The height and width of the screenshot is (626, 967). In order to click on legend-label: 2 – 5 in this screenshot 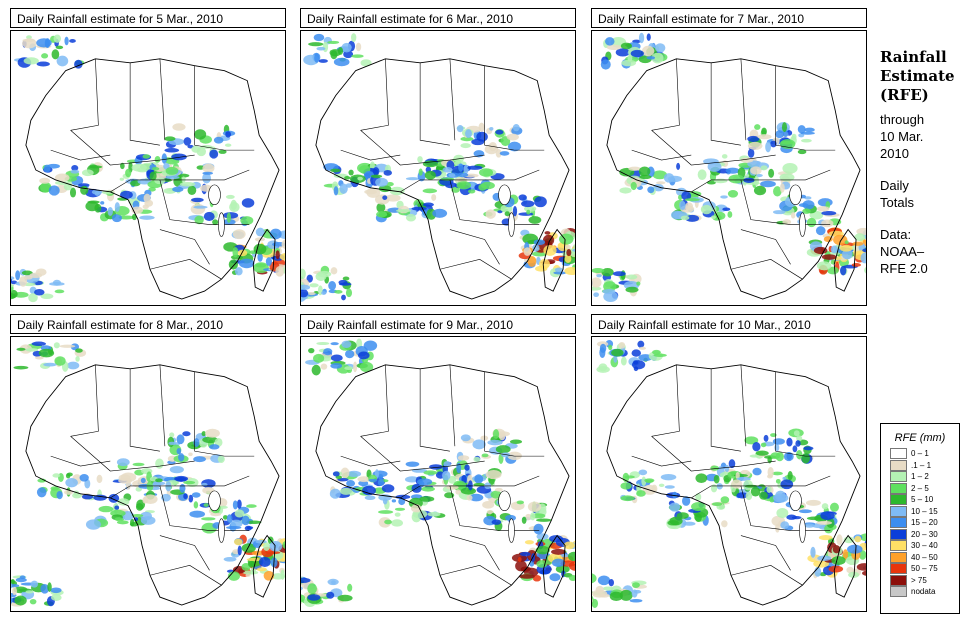, I will do `click(920, 488)`.